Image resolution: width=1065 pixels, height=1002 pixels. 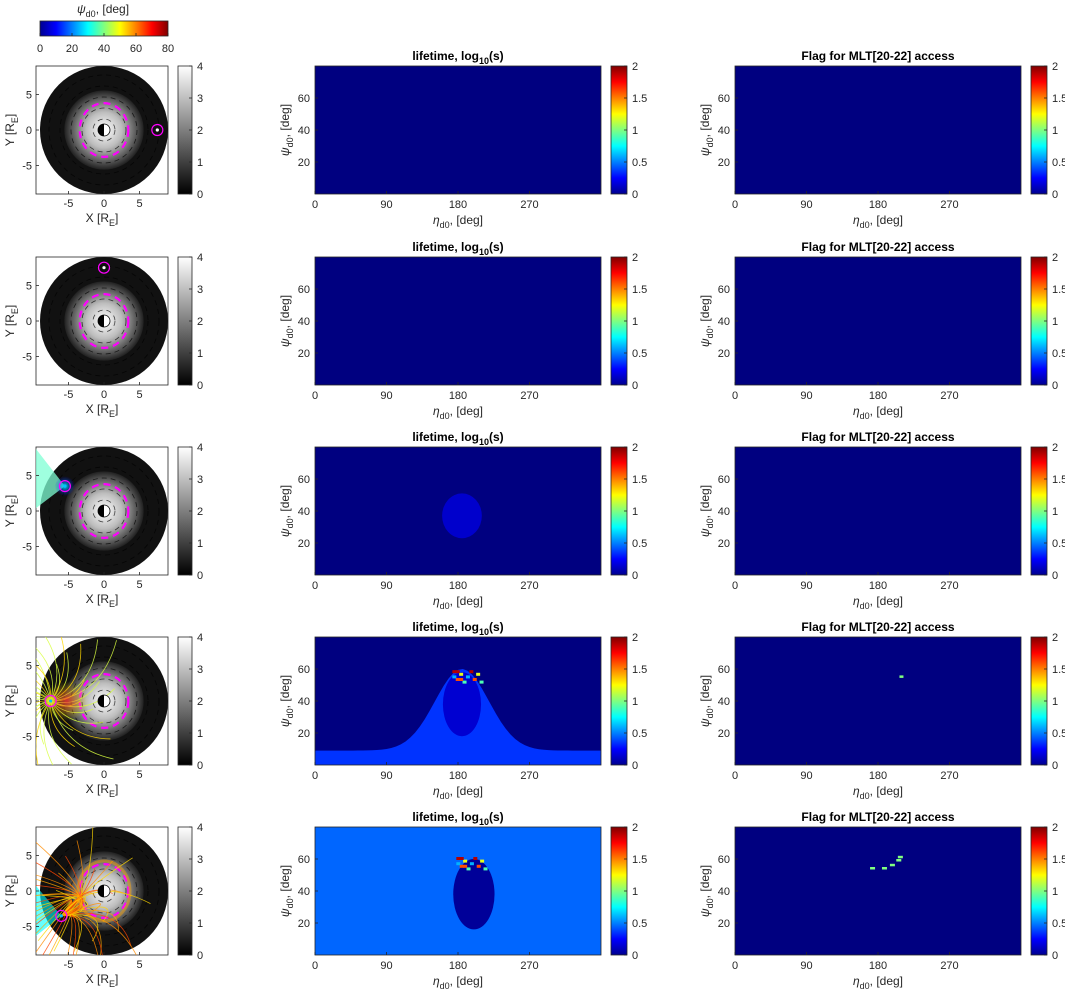 I want to click on orbit-colorbar-tick-label: 1, so click(x=200, y=734).